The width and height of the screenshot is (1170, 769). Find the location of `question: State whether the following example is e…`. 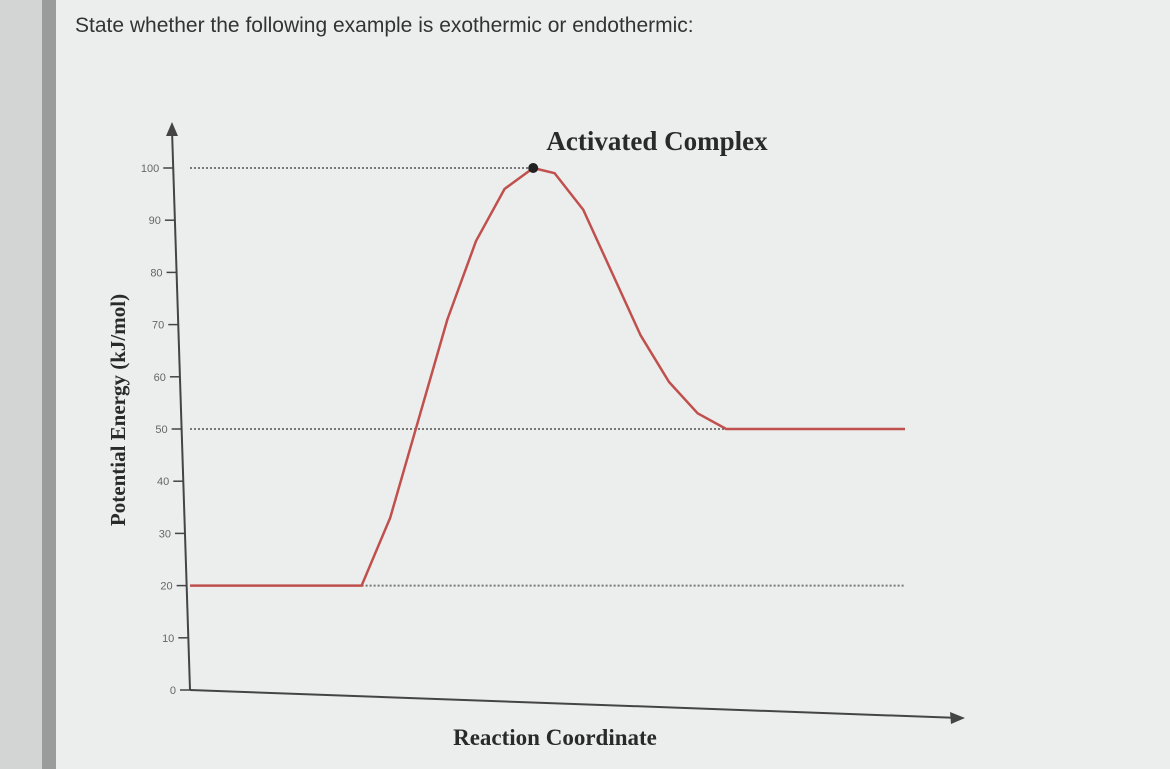

question: State whether the following example is e… is located at coordinates (384, 25).